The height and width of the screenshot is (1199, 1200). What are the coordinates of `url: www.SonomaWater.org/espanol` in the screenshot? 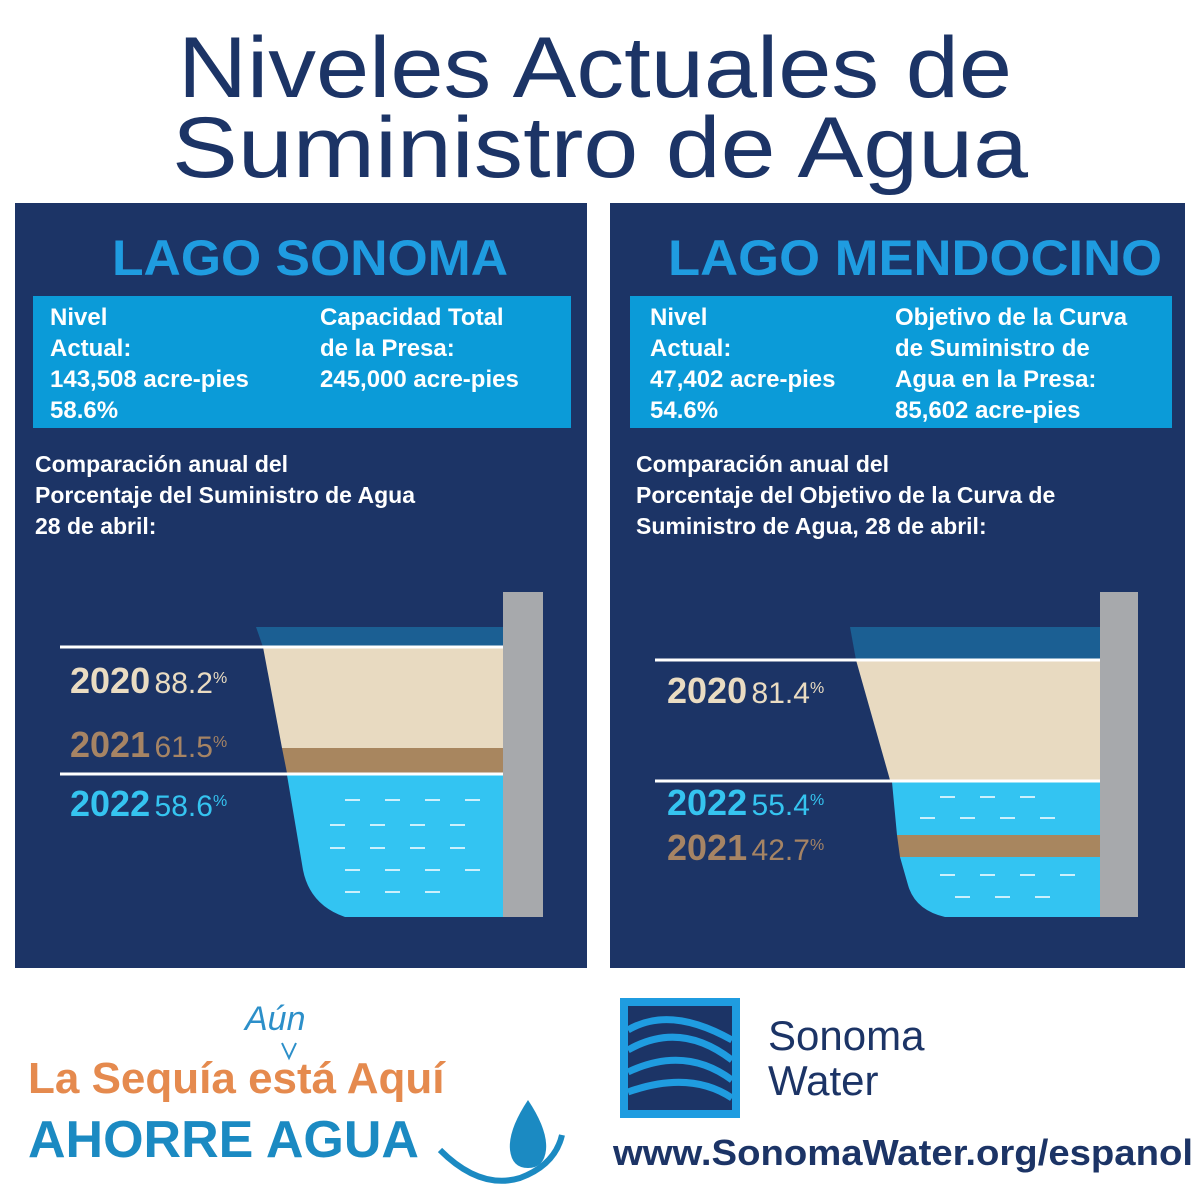 It's located at (902, 1152).